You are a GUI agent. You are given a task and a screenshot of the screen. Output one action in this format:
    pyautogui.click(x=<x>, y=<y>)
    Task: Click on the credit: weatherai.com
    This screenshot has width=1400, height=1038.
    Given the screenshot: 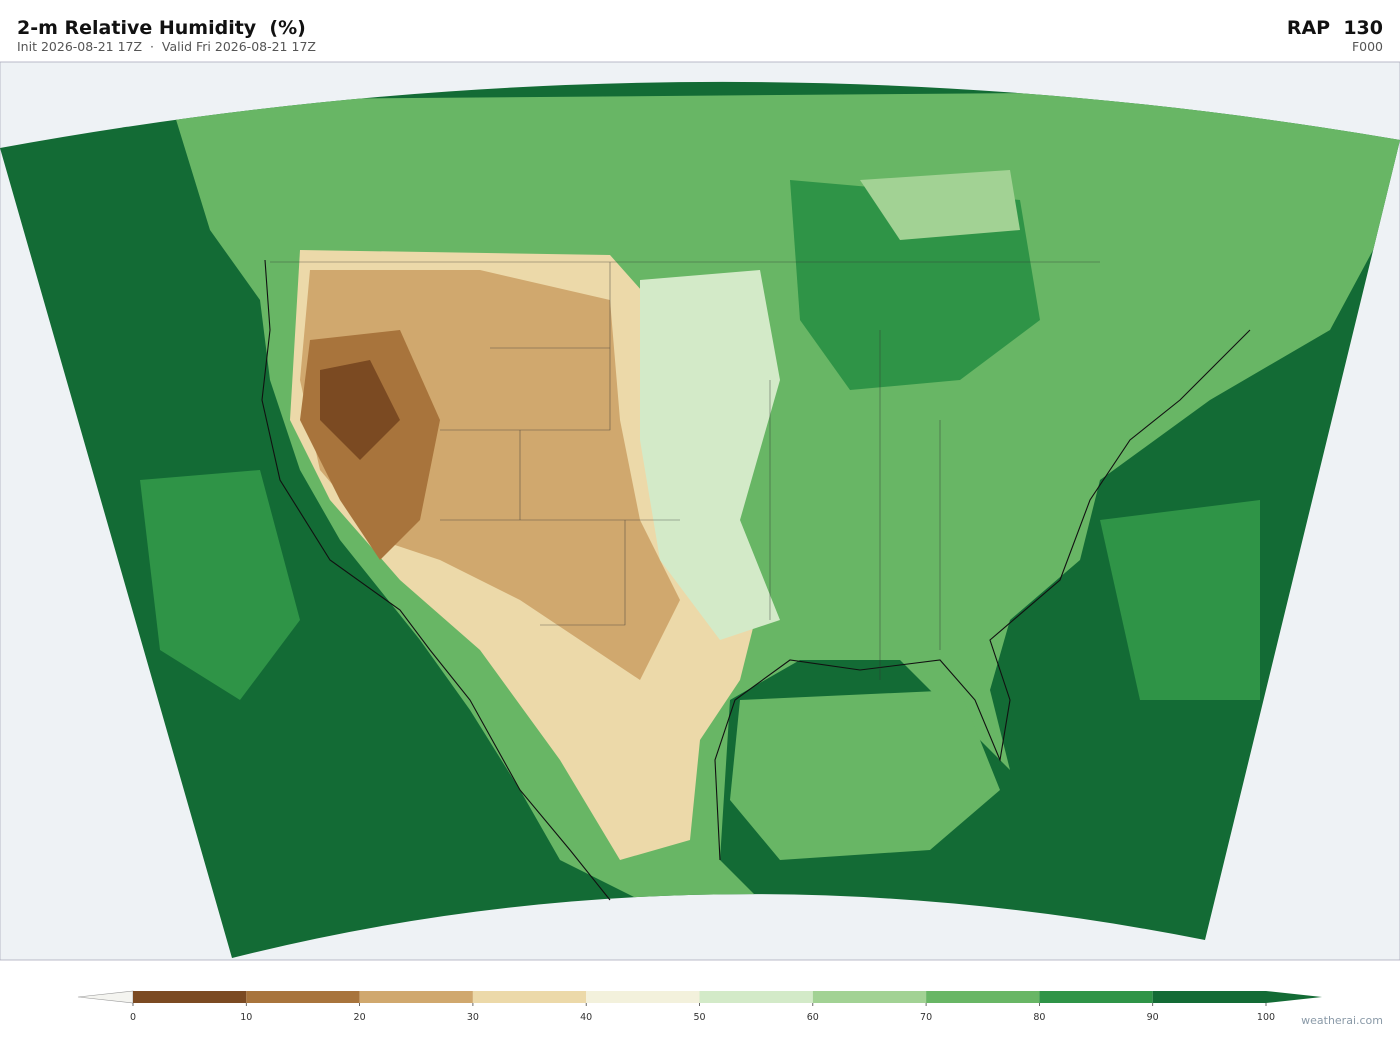 What is the action you would take?
    pyautogui.click(x=1342, y=1020)
    